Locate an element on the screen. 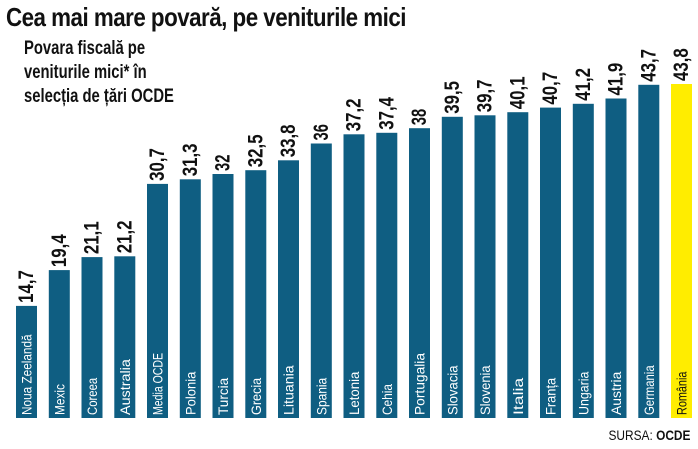 Image resolution: width=698 pixels, height=449 pixels. source-line: SURSA: OCDE is located at coordinates (649, 435).